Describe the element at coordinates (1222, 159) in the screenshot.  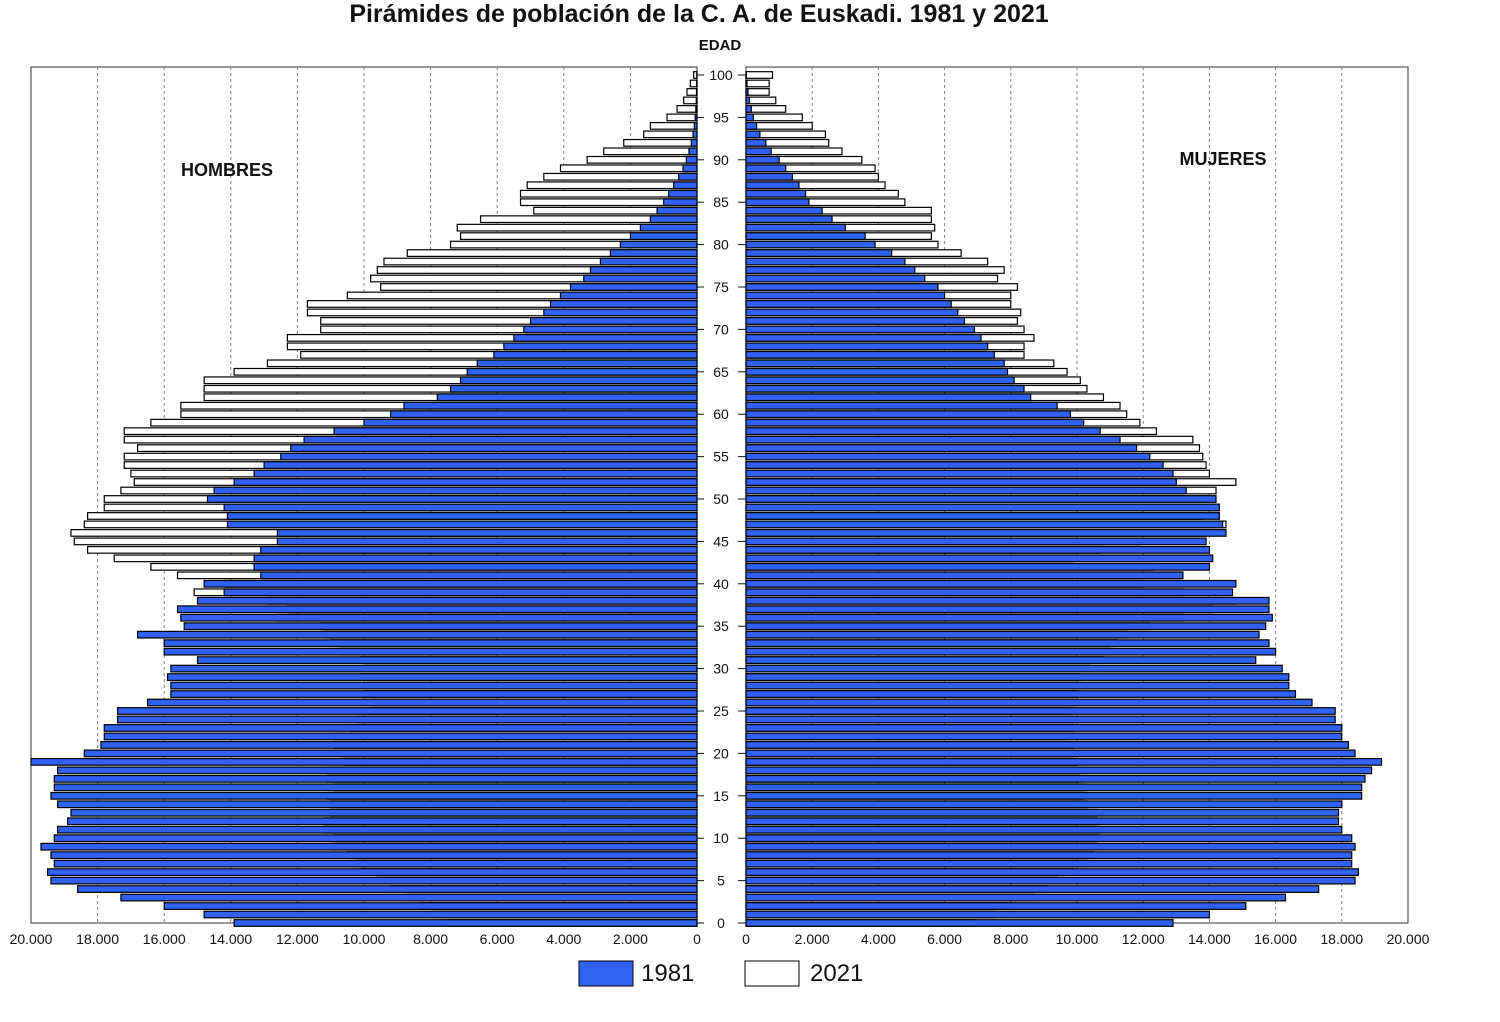
I see `mujeres-label: MUJERES` at that location.